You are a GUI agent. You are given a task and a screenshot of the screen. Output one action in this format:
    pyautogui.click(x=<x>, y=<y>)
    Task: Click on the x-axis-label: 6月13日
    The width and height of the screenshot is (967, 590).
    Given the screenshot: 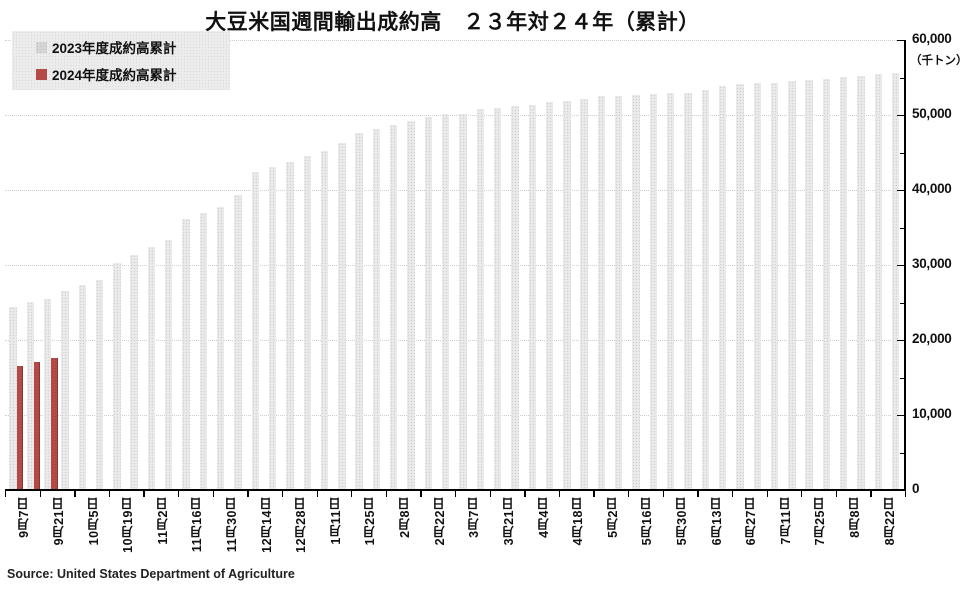 What is the action you would take?
    pyautogui.click(x=716, y=521)
    